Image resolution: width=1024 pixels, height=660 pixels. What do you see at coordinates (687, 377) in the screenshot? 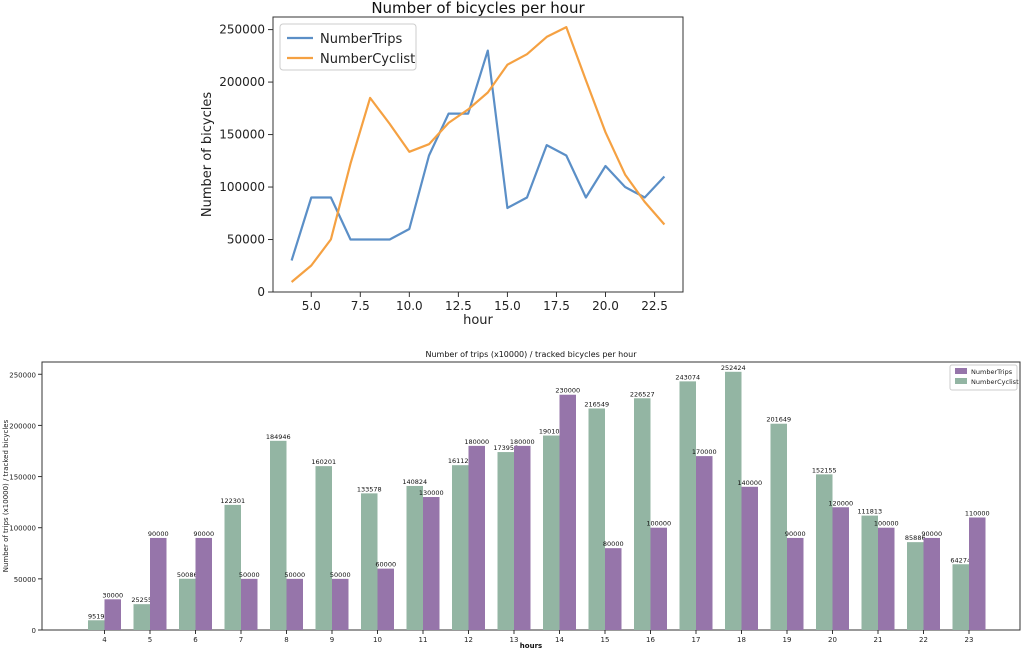
I see `bar-cyclist-label: 243074` at bounding box center [687, 377].